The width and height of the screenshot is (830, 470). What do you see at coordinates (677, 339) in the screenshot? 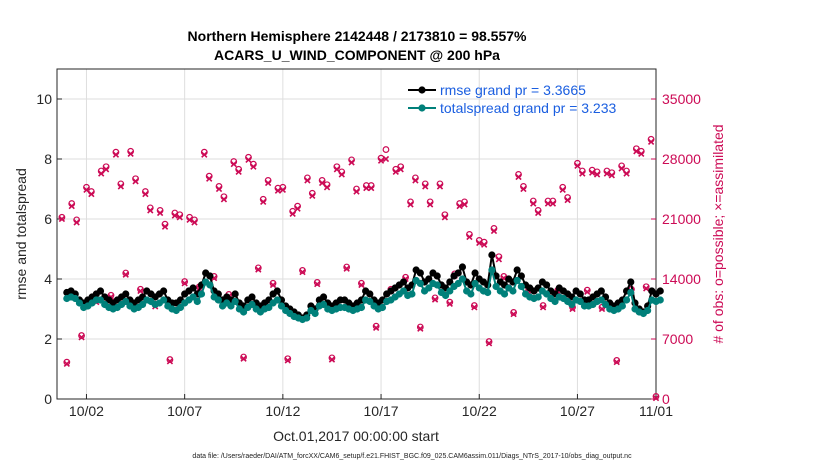
I see `y2-tick-label: 7000` at bounding box center [677, 339].